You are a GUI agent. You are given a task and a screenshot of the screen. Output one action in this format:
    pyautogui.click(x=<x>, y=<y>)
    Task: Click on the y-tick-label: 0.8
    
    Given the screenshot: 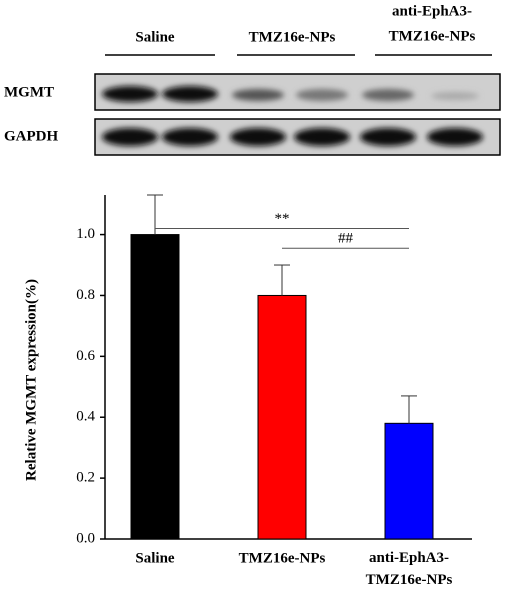 What is the action you would take?
    pyautogui.click(x=85, y=295)
    